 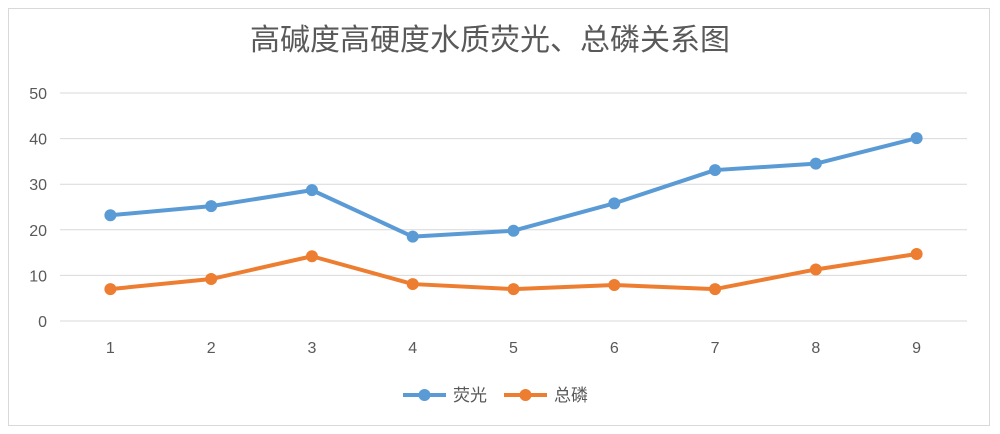 What do you see at coordinates (495, 396) in the screenshot?
I see `legend: 荧光 总磷` at bounding box center [495, 396].